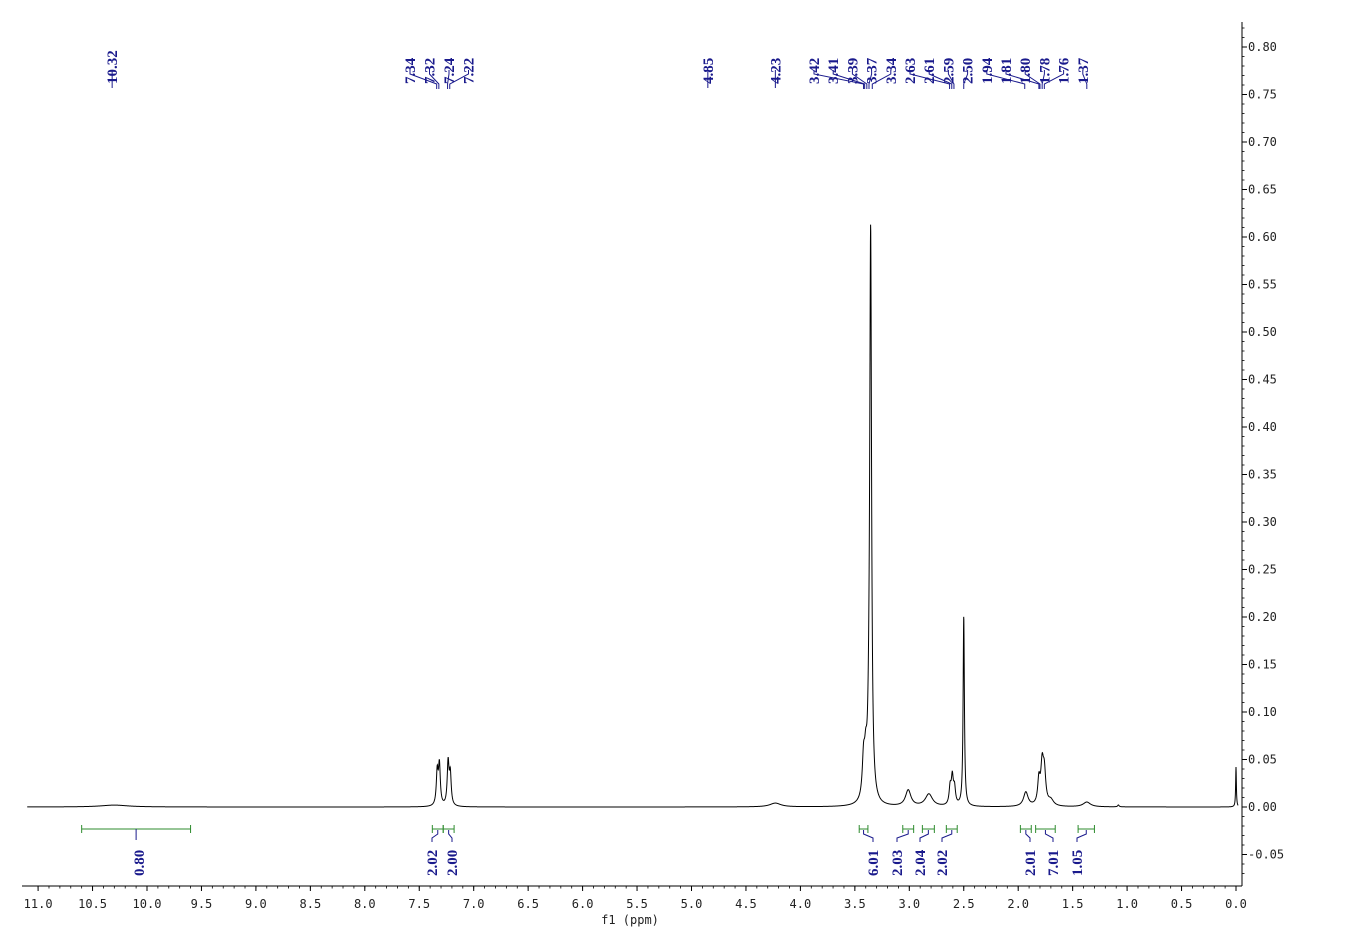  I want to click on x-tick-label: 6.5, so click(528, 904).